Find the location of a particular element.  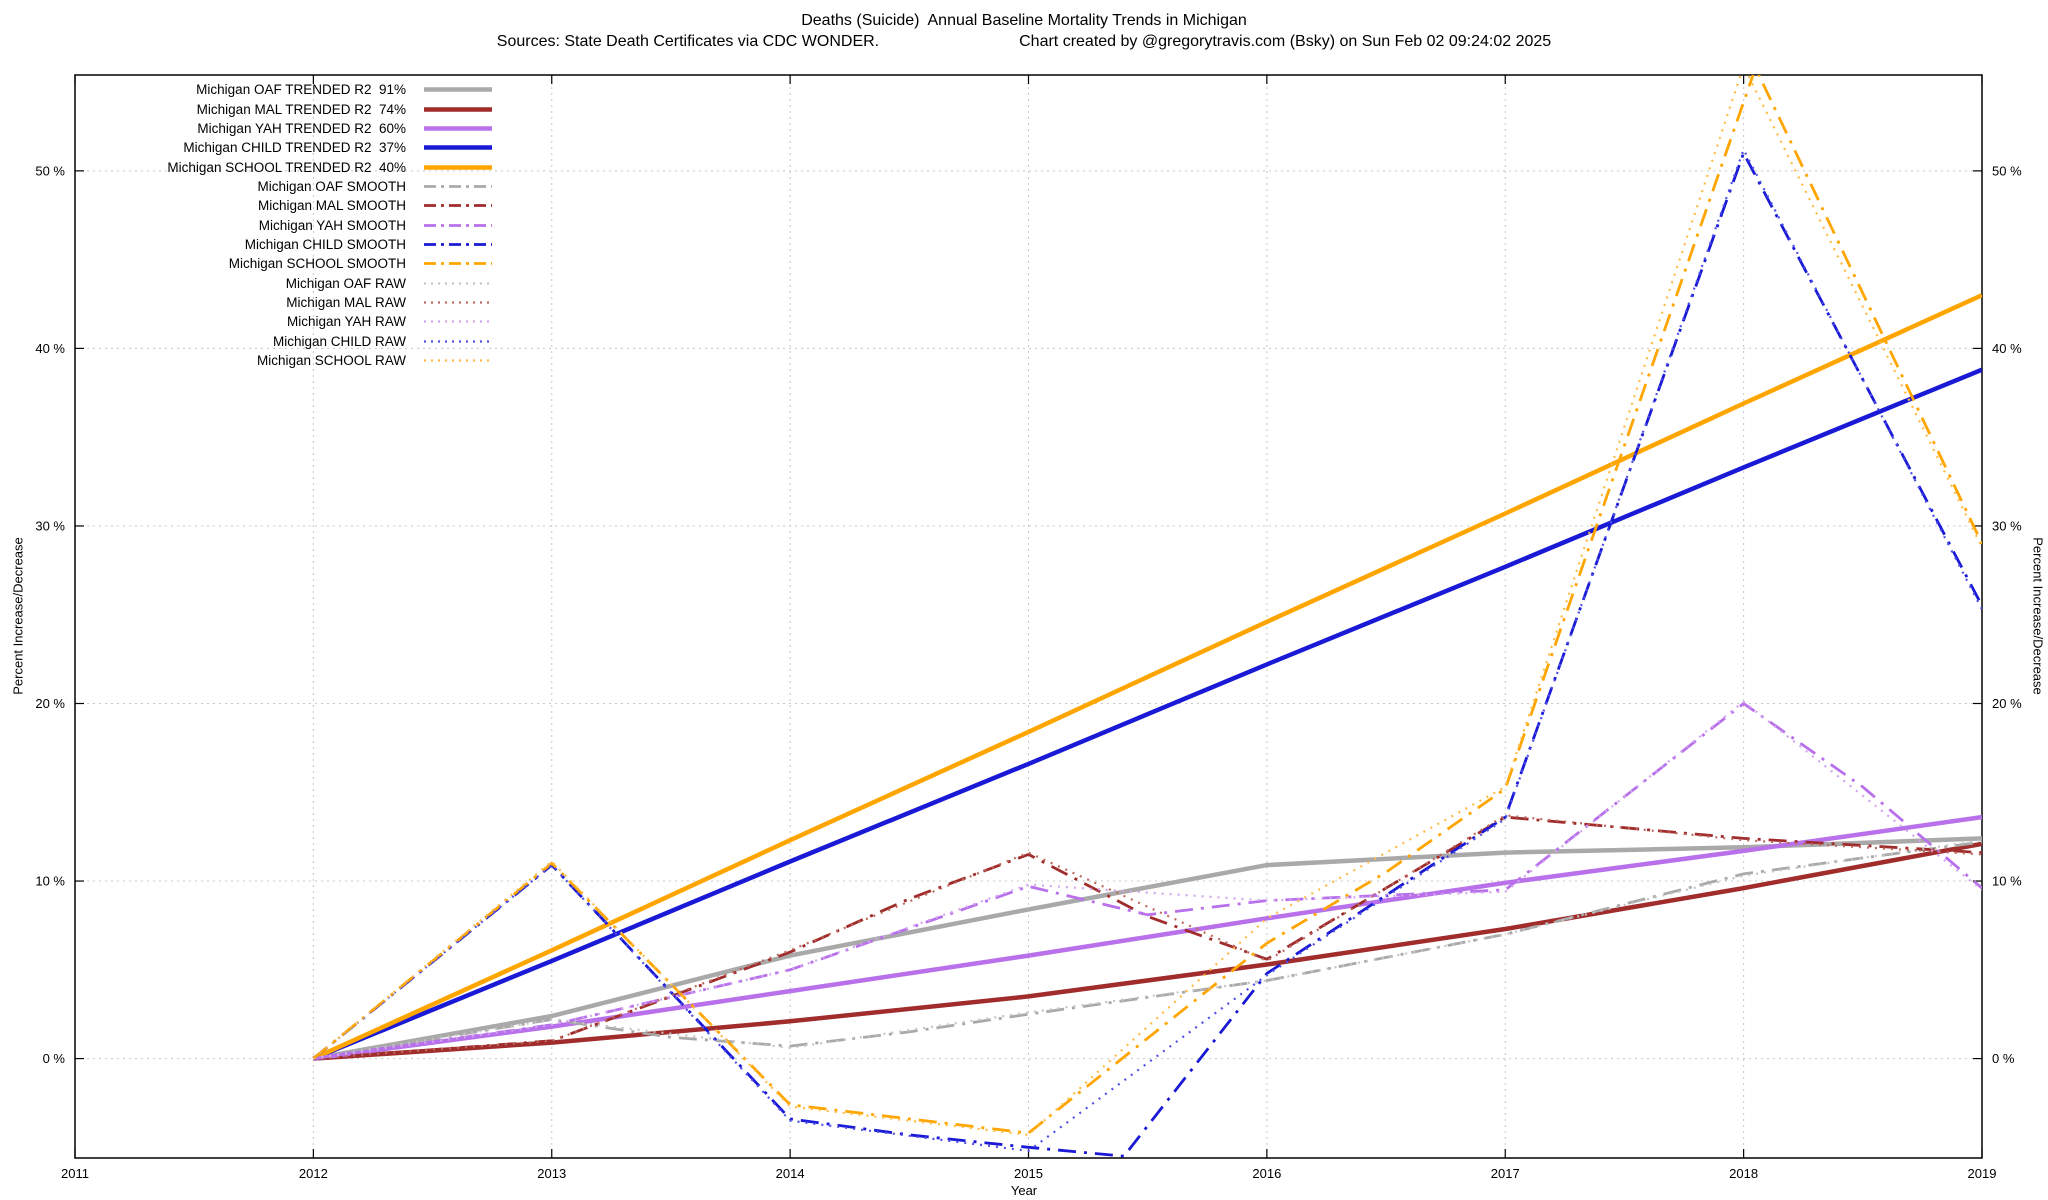

legend-item-yah-smooth: Michigan YAH SMOOTH is located at coordinates (281, 224).